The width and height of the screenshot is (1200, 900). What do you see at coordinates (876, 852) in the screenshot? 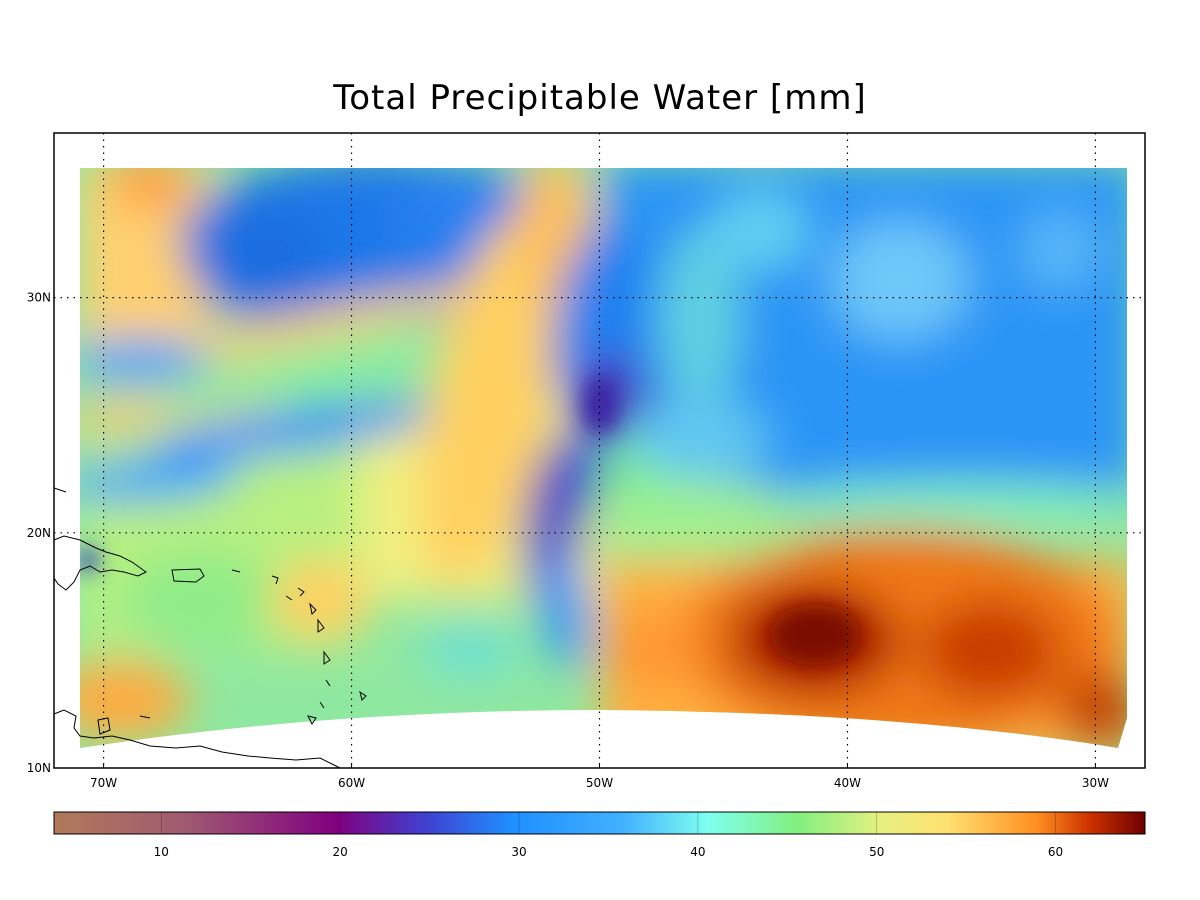
I see `colorbar-tick-label: 50` at bounding box center [876, 852].